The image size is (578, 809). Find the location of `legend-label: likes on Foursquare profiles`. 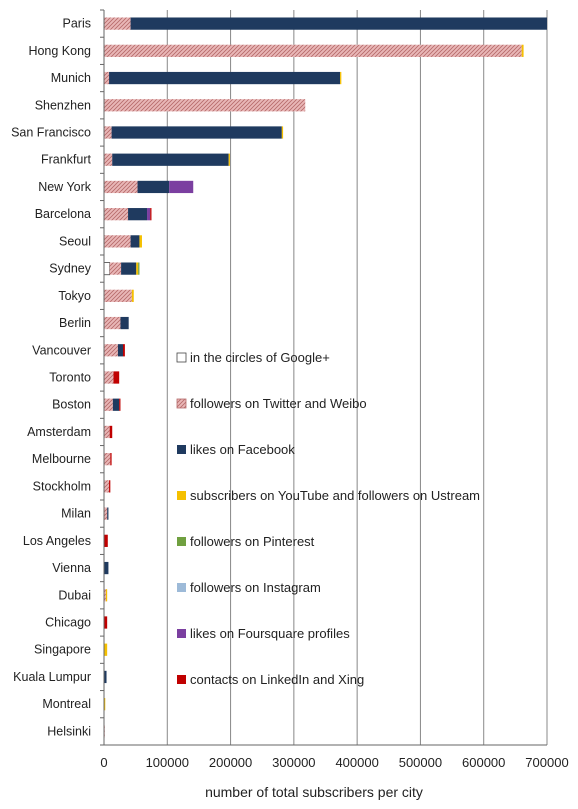

legend-label: likes on Foursquare profiles is located at coordinates (270, 633).